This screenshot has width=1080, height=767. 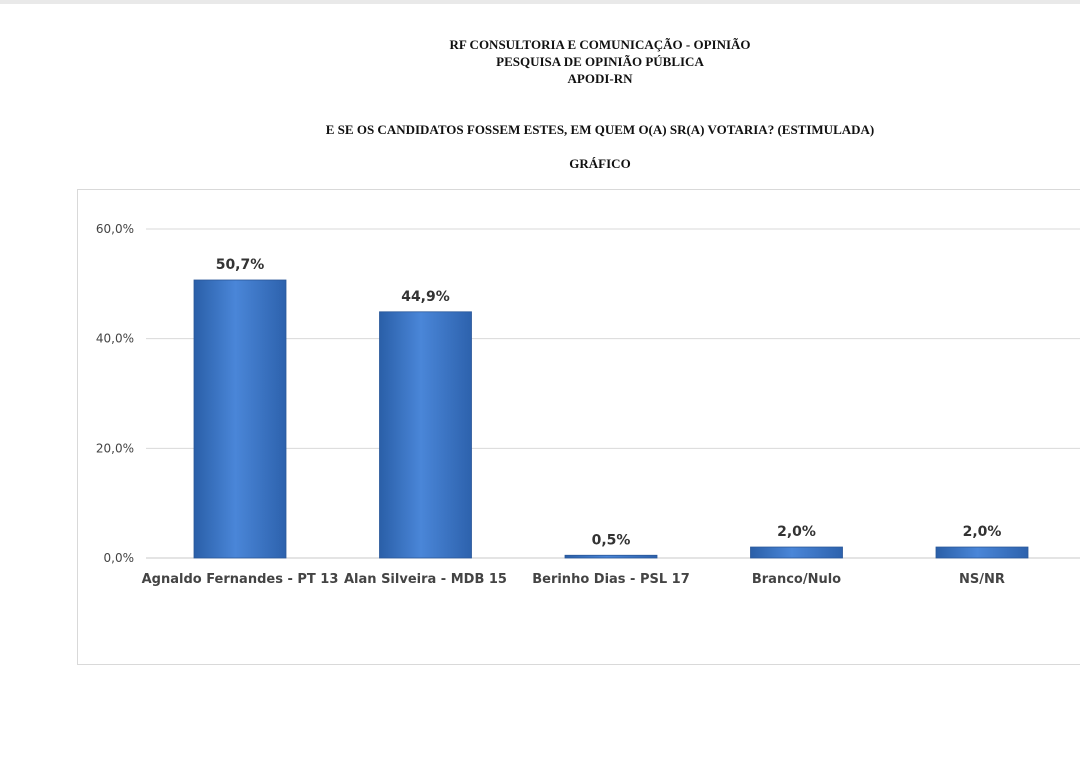 What do you see at coordinates (540, 2) in the screenshot?
I see `page-top-border` at bounding box center [540, 2].